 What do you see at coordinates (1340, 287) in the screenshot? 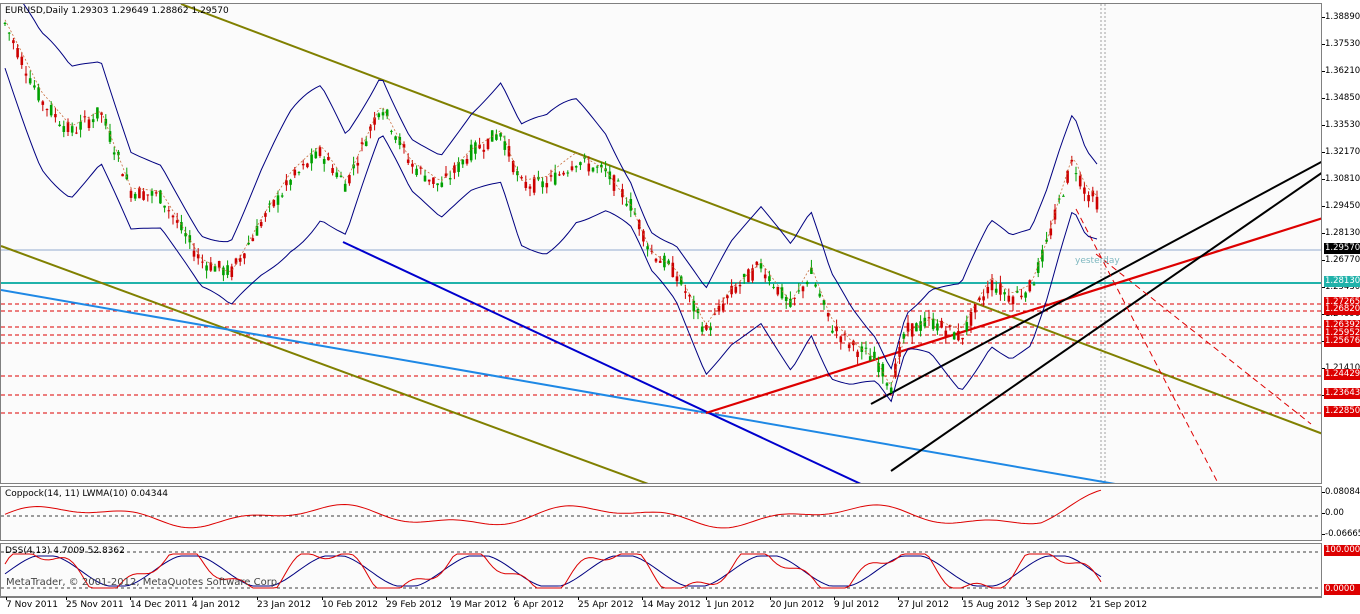
I see `price-tick-label: 1.25430` at bounding box center [1340, 287].